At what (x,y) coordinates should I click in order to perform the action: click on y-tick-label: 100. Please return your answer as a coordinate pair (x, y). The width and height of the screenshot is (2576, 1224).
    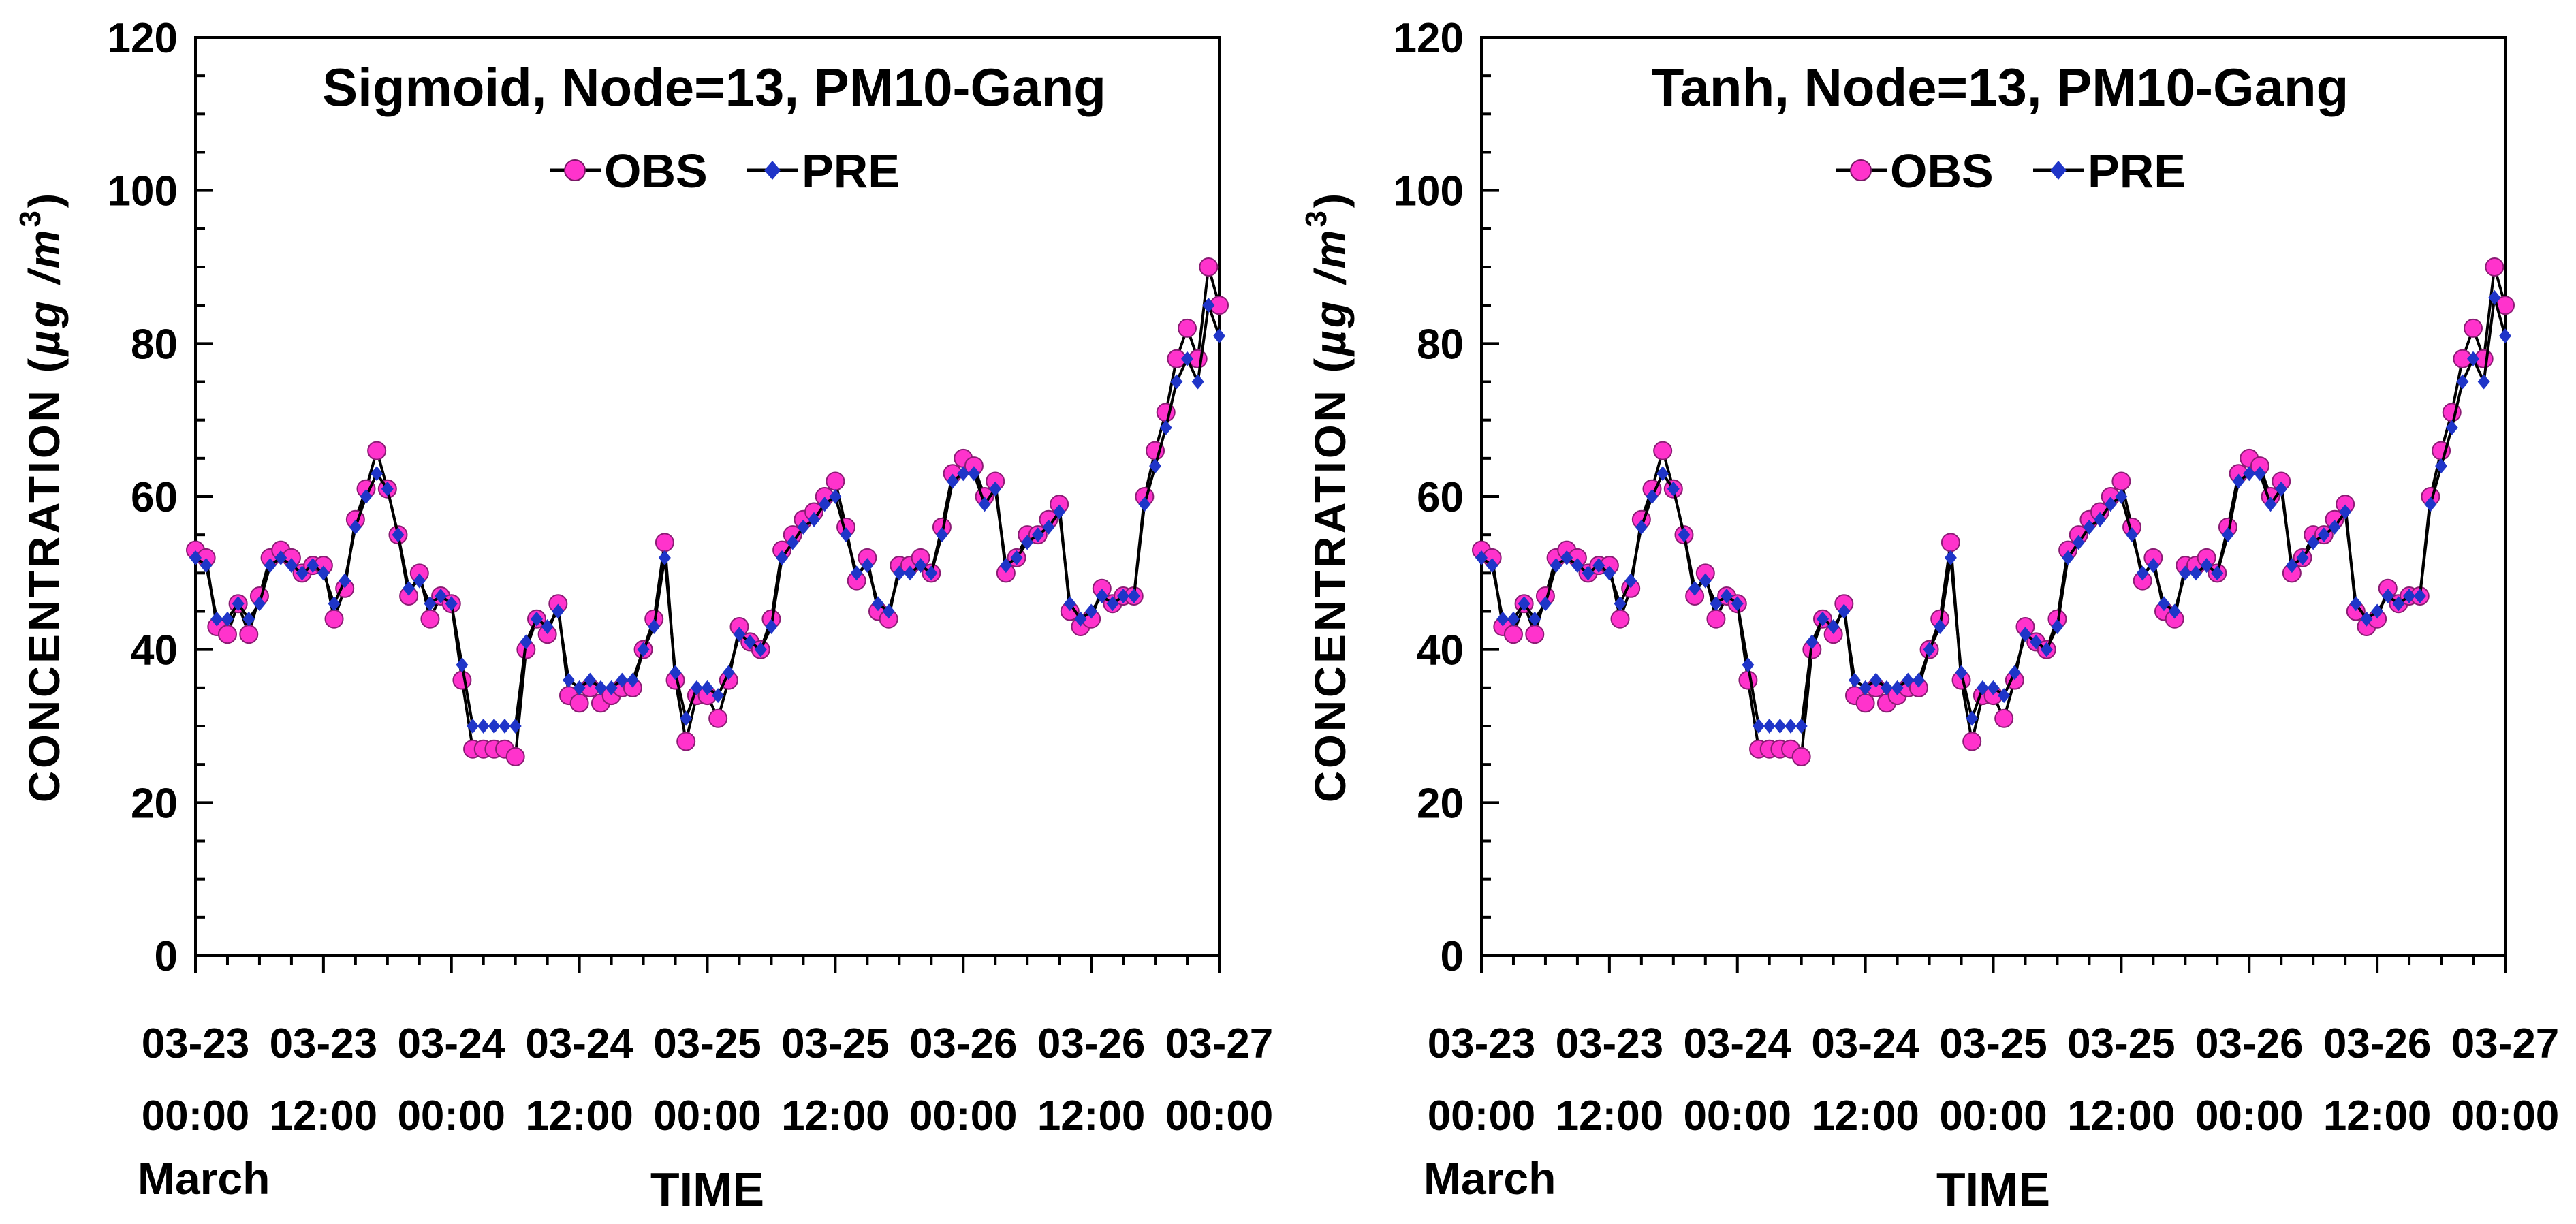
    Looking at the image, I should click on (1429, 191).